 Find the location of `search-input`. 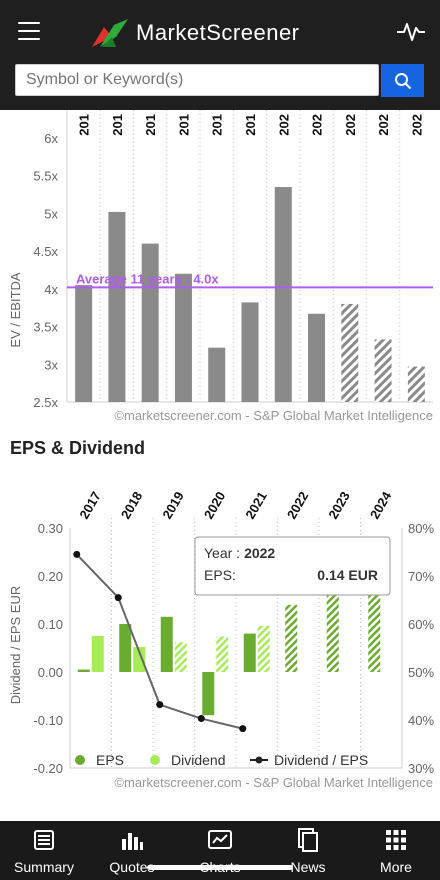

search-input is located at coordinates (197, 80).